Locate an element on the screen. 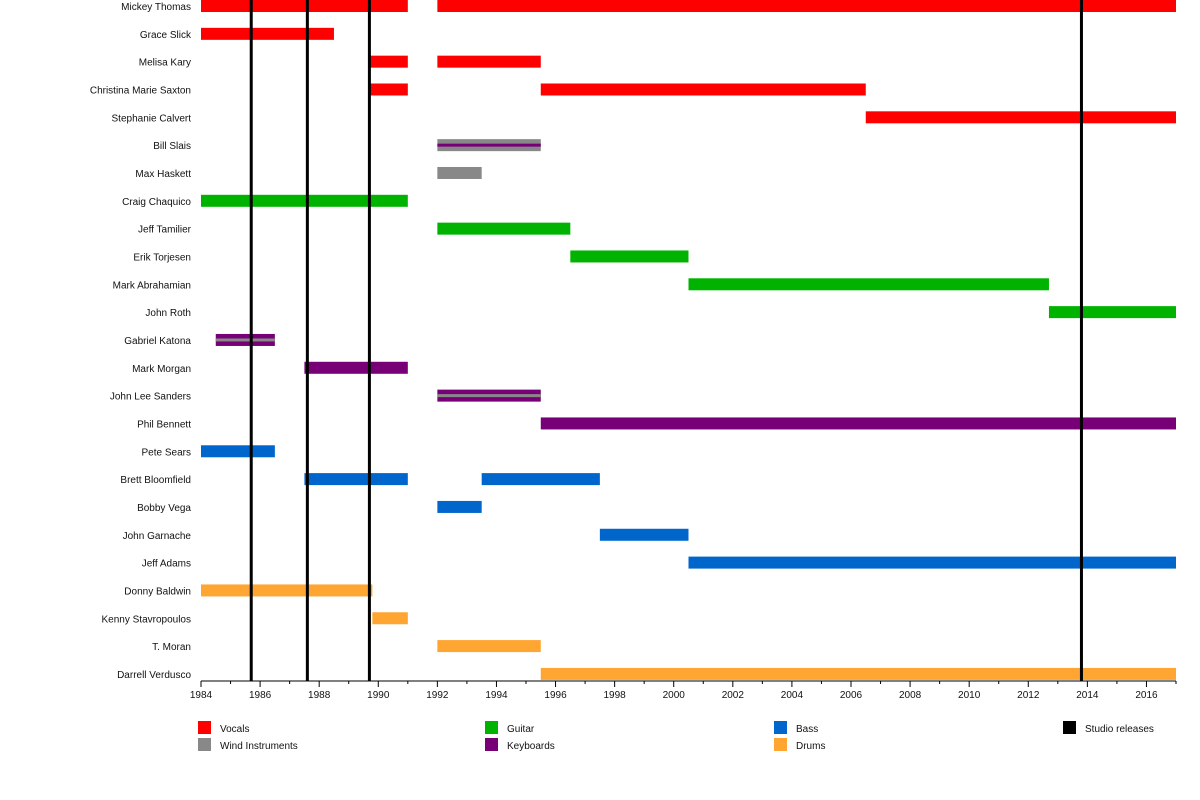 Image resolution: width=1200 pixels, height=800 pixels. legend-swatch-vocals is located at coordinates (204, 727).